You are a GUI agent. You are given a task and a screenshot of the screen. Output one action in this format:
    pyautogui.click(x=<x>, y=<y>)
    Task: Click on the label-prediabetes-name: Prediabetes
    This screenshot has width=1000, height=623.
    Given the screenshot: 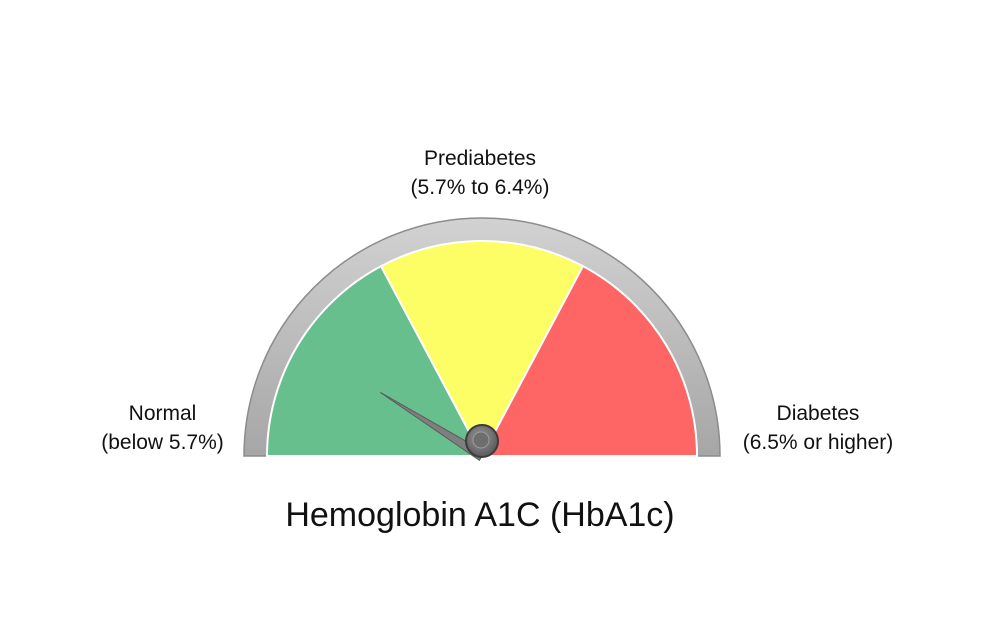 What is the action you would take?
    pyautogui.click(x=480, y=158)
    